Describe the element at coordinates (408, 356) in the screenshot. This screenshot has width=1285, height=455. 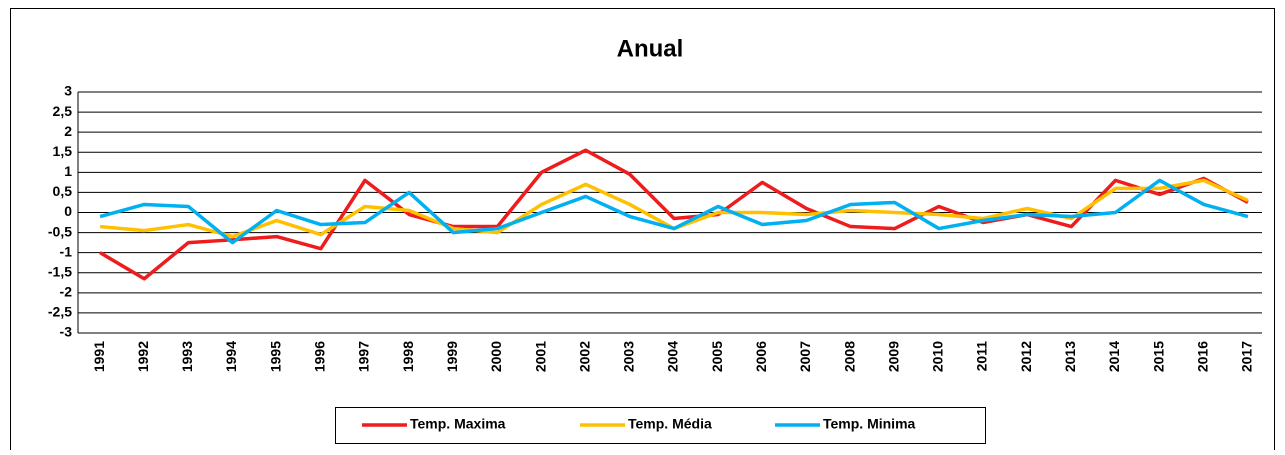
I see `x-tick-label: 1998` at that location.